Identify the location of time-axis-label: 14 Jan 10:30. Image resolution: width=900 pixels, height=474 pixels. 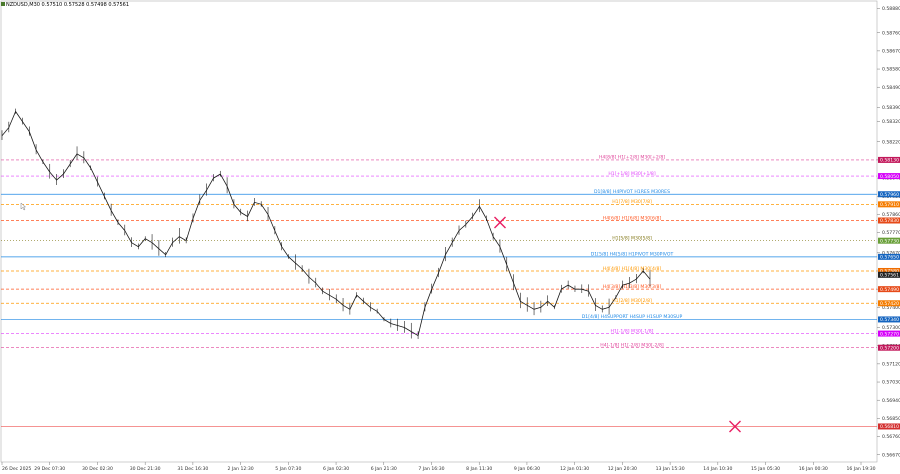
(717, 469).